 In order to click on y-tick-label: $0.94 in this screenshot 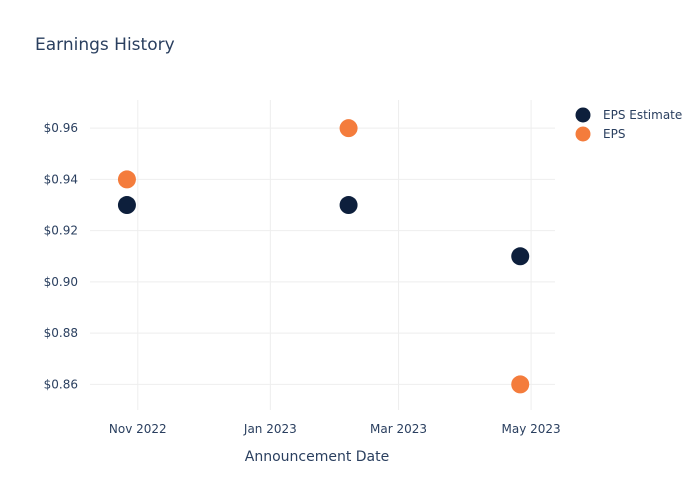, I will do `click(61, 179)`.